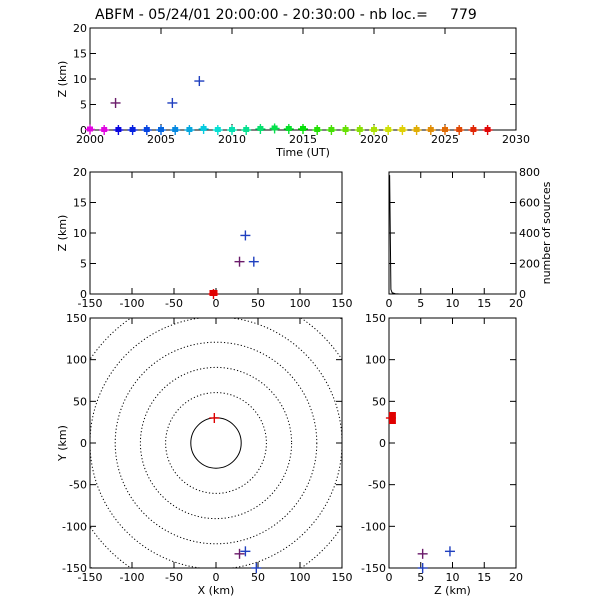  I want to click on height-histogram-ytick-label: 600, so click(529, 203).